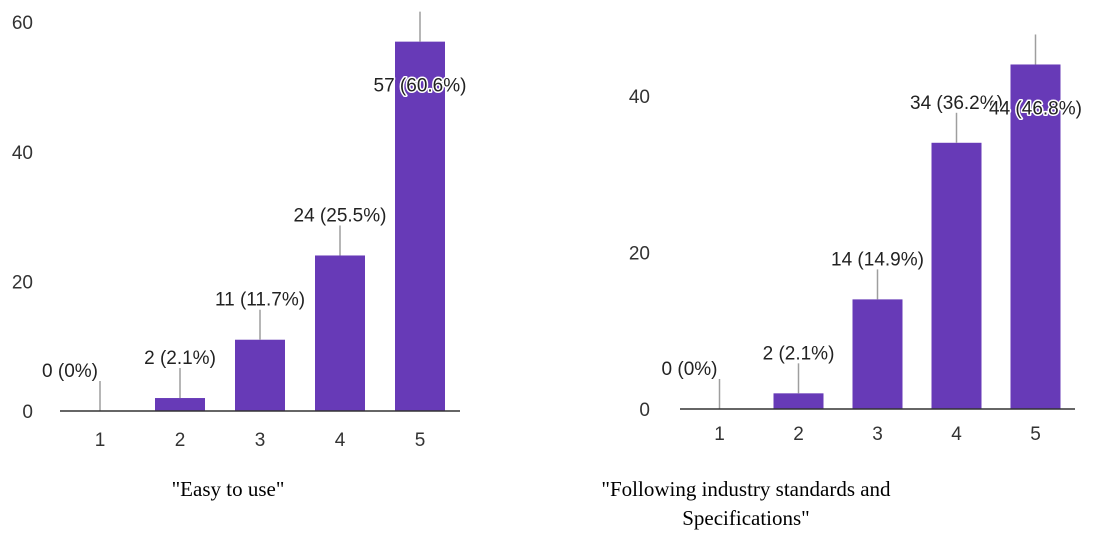 This screenshot has height=542, width=1093. Describe the element at coordinates (420, 86) in the screenshot. I see `data-label: 57 (60.6%)` at that location.